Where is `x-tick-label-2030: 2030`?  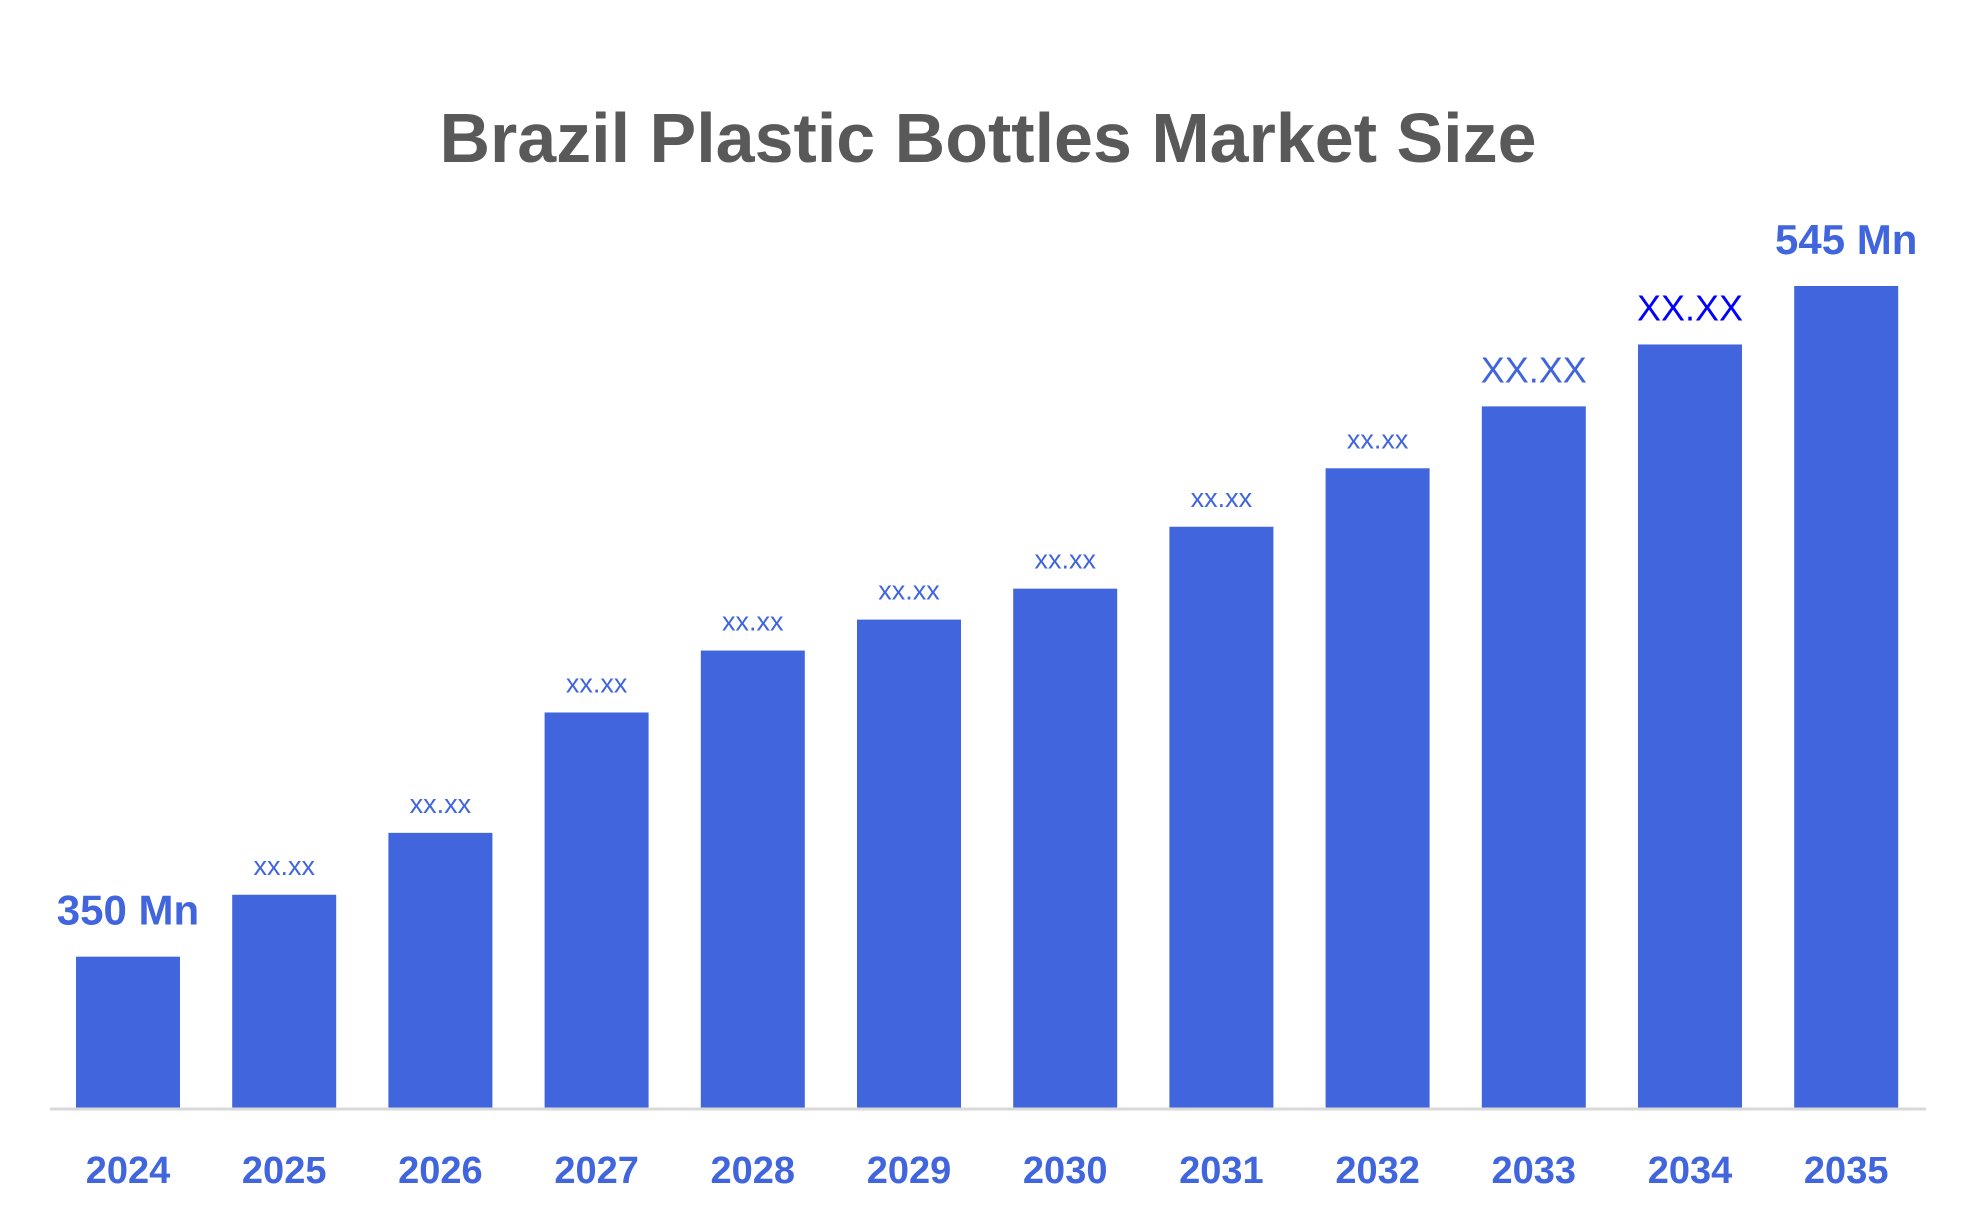
x-tick-label-2030: 2030 is located at coordinates (1065, 1171).